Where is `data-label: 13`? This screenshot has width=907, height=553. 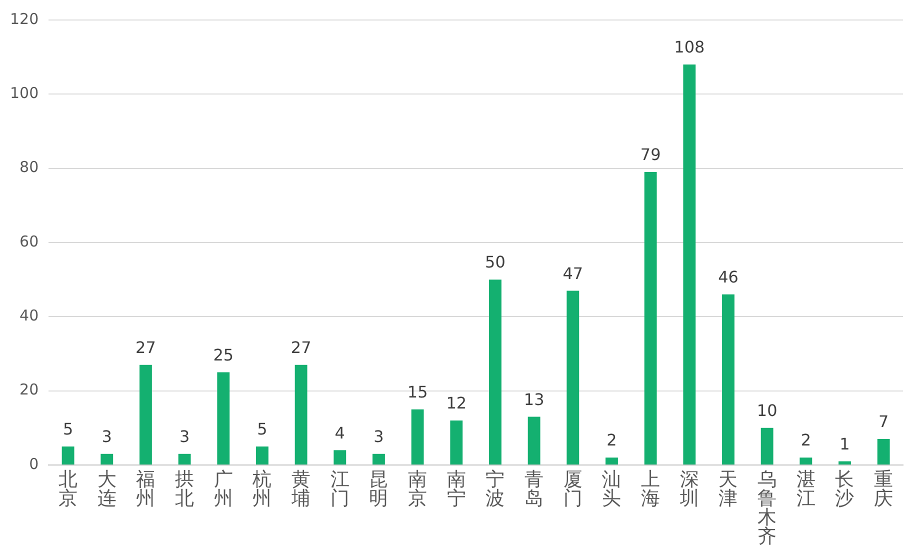 data-label: 13 is located at coordinates (534, 399).